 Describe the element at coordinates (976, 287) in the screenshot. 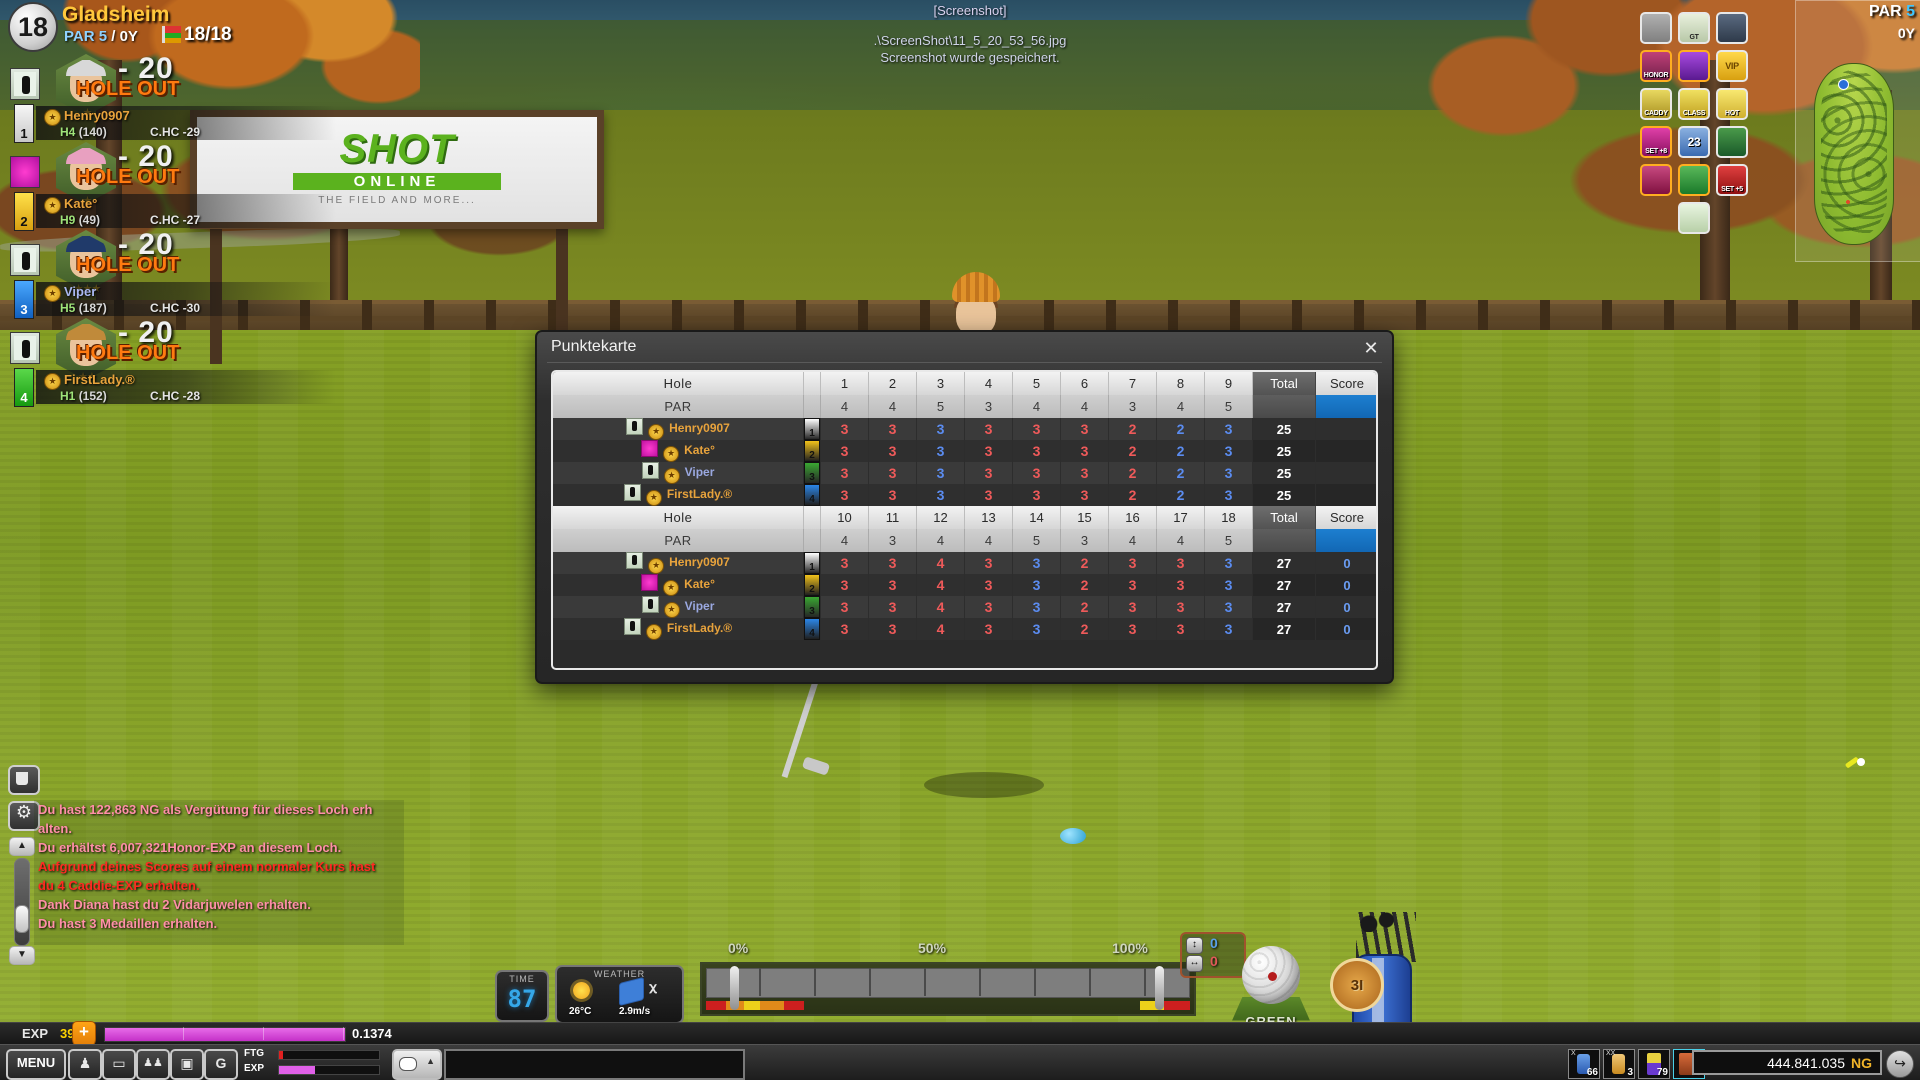

I see `golfer-cap` at that location.